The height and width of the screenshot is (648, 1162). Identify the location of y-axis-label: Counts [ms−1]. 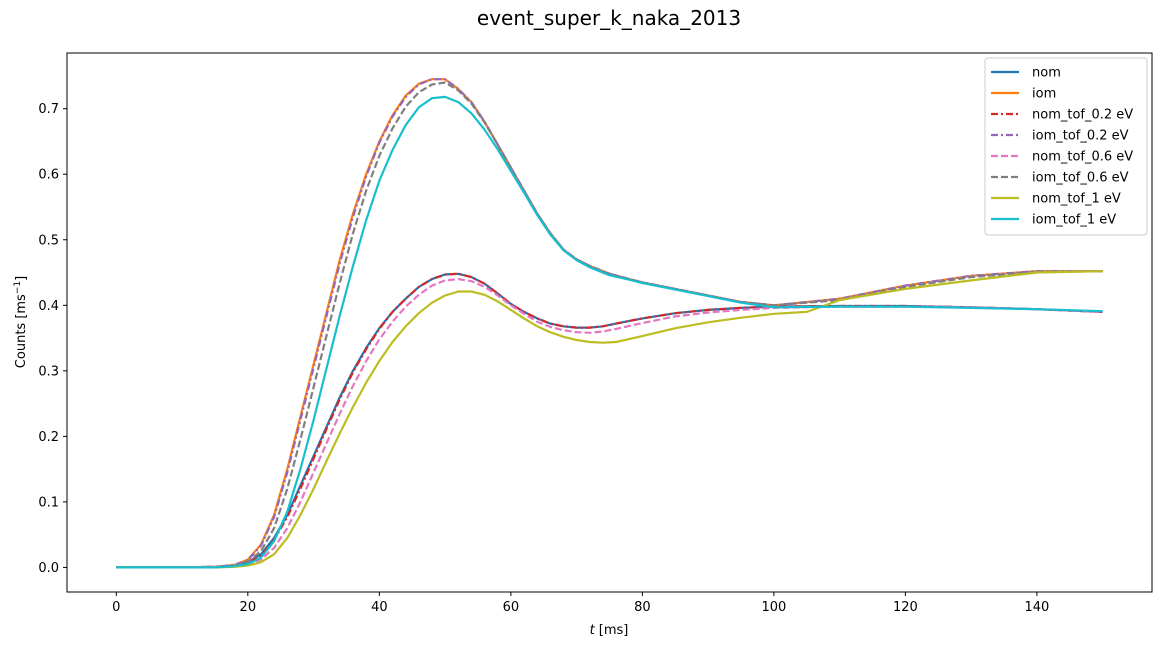
(21, 322).